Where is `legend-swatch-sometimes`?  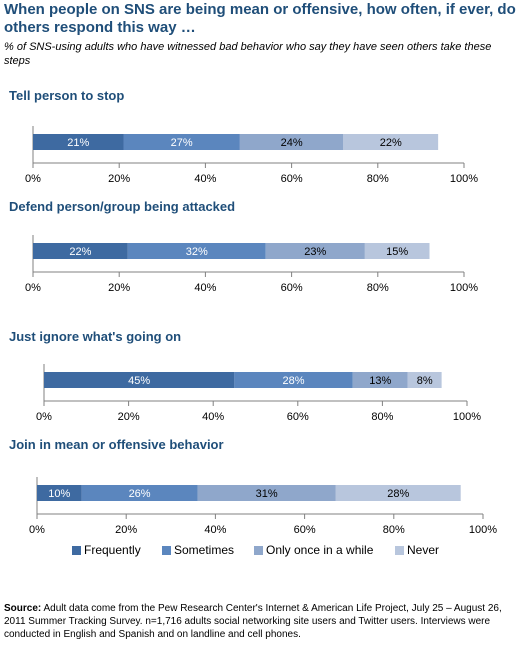 legend-swatch-sometimes is located at coordinates (166, 550).